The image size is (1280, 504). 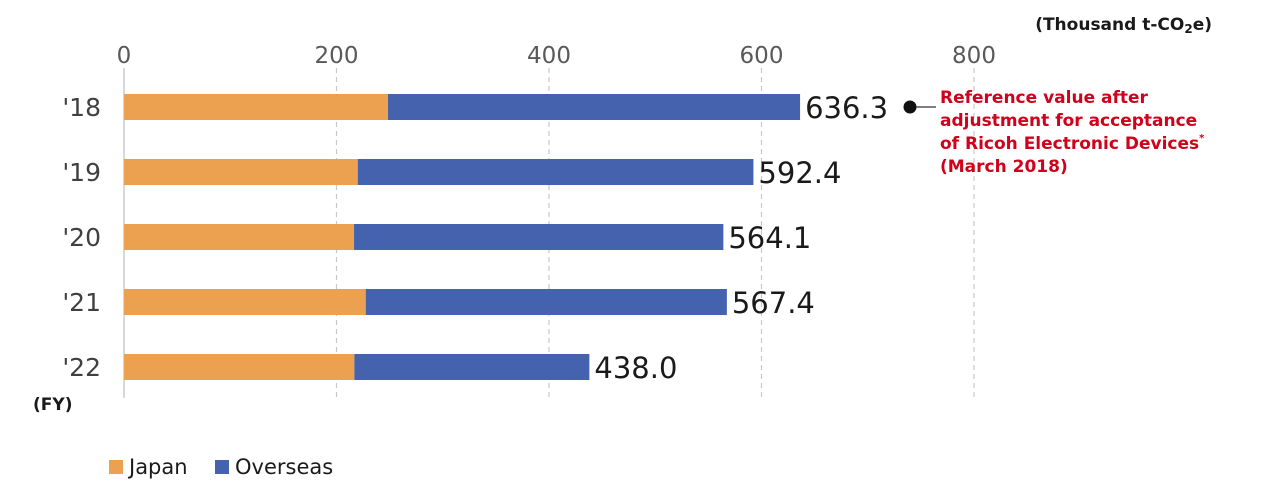 I want to click on category-label: '22, so click(x=81, y=367).